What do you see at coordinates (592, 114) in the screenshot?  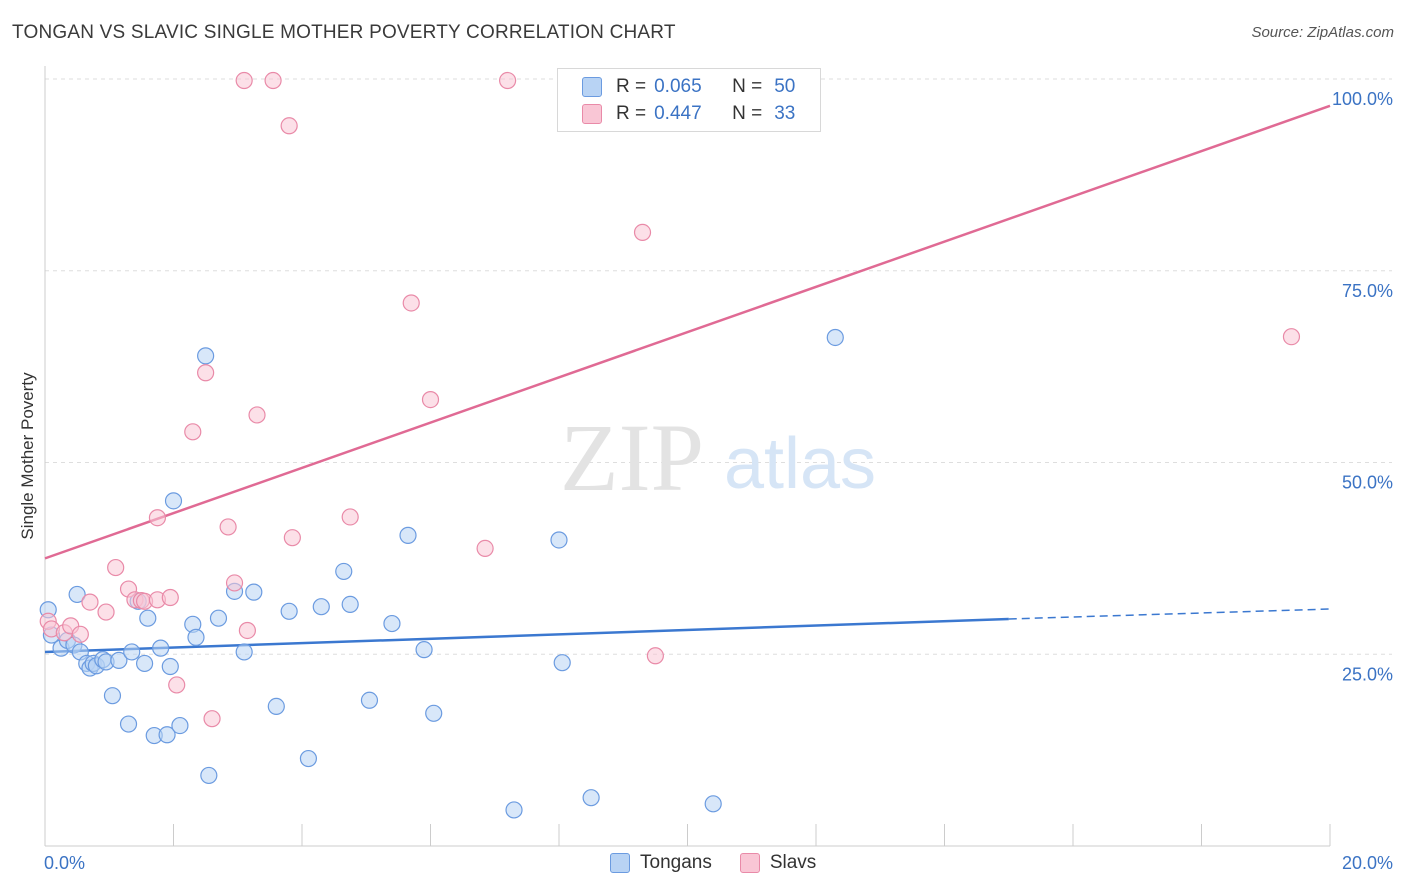 I see `legend-swatch-slavs` at bounding box center [592, 114].